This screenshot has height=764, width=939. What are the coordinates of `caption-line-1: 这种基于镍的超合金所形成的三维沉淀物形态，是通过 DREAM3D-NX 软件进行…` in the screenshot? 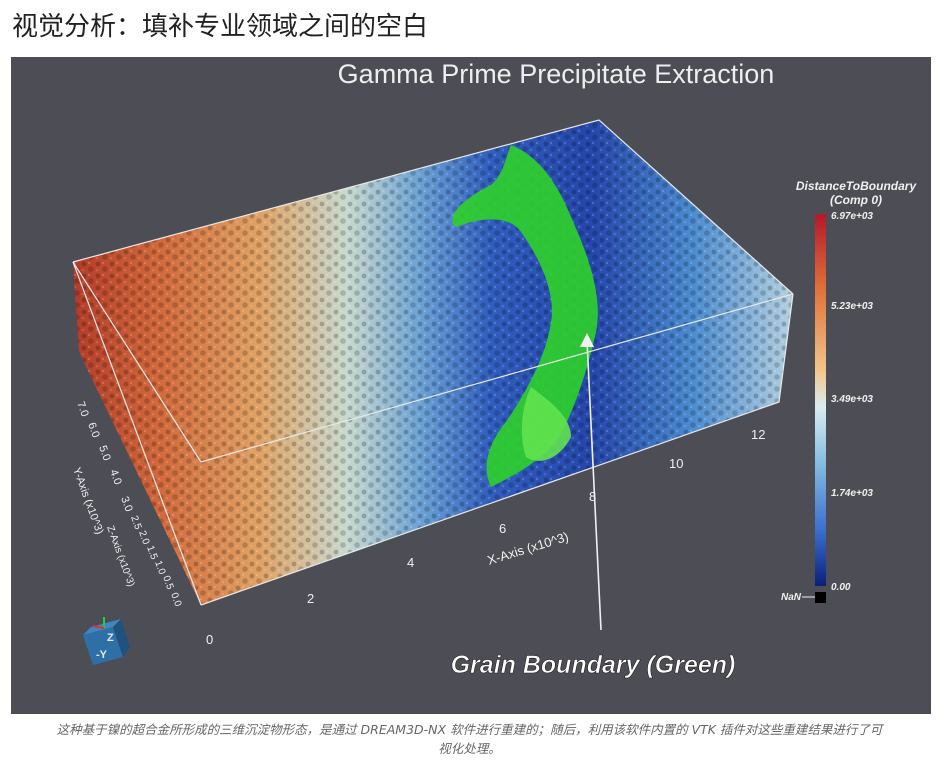 It's located at (469, 729).